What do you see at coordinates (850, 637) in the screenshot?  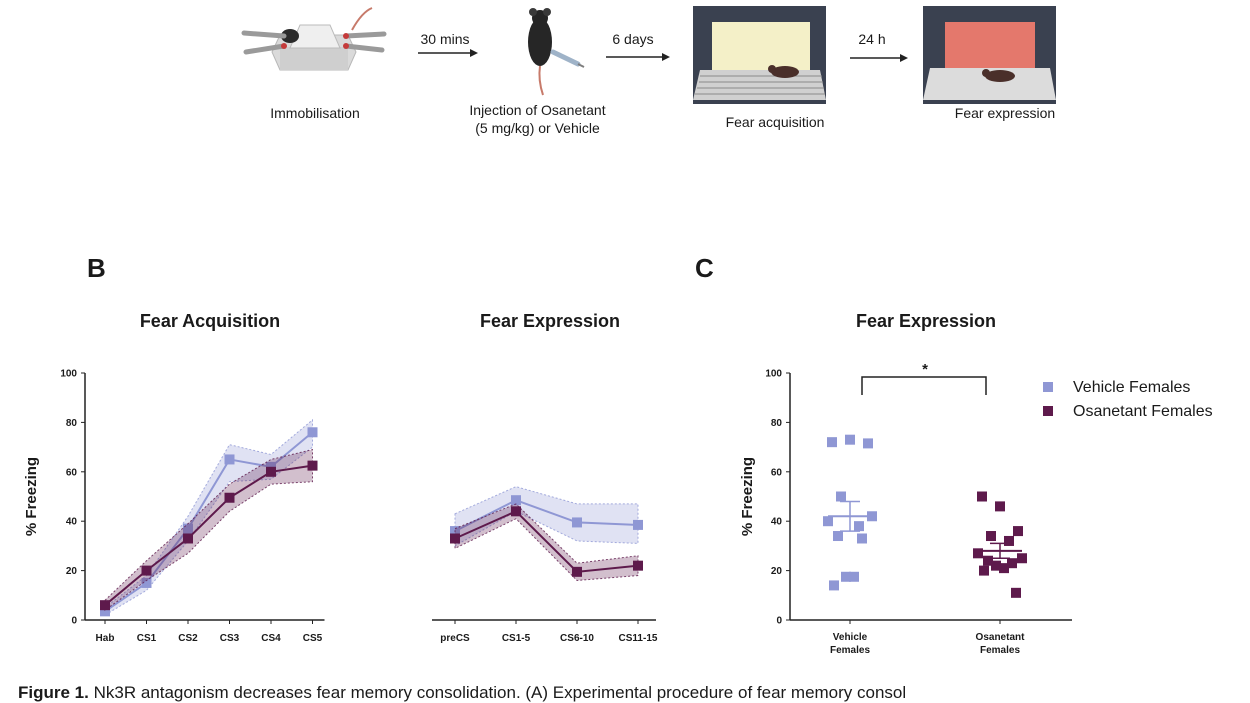 I see `scatter-x-tick-label: Vehicle` at bounding box center [850, 637].